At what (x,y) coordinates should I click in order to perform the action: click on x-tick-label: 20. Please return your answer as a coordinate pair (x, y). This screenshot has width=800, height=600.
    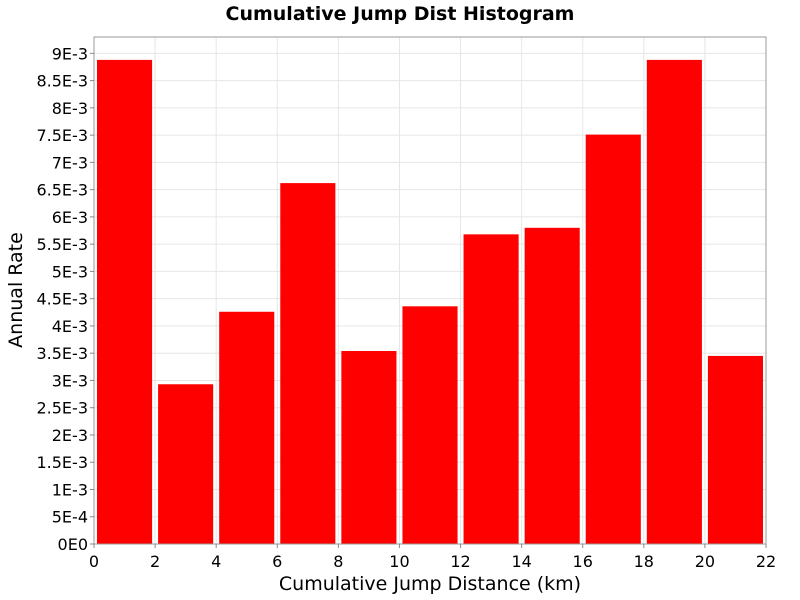
    Looking at the image, I should click on (705, 561).